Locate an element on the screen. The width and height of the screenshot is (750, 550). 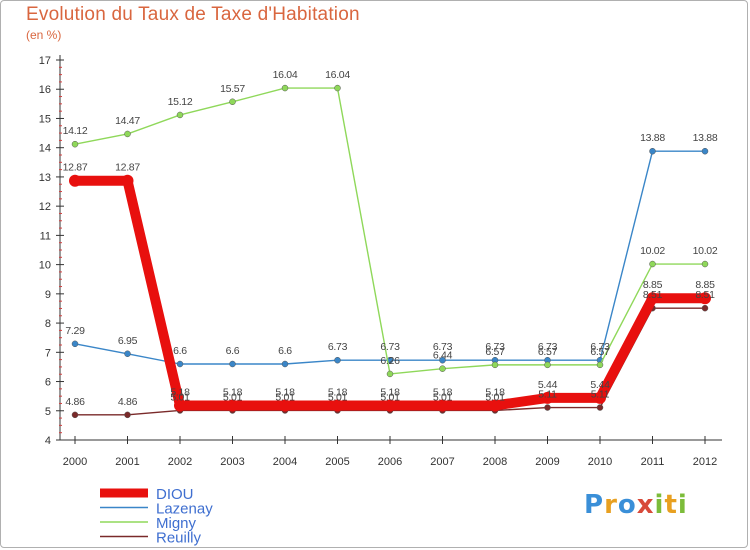
data-label-lazenay: 6.95 is located at coordinates (128, 341).